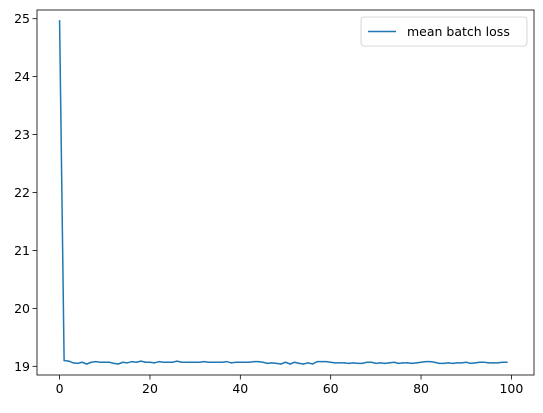 The height and width of the screenshot is (413, 543). What do you see at coordinates (22, 134) in the screenshot?
I see `y-tick-label: 23` at bounding box center [22, 134].